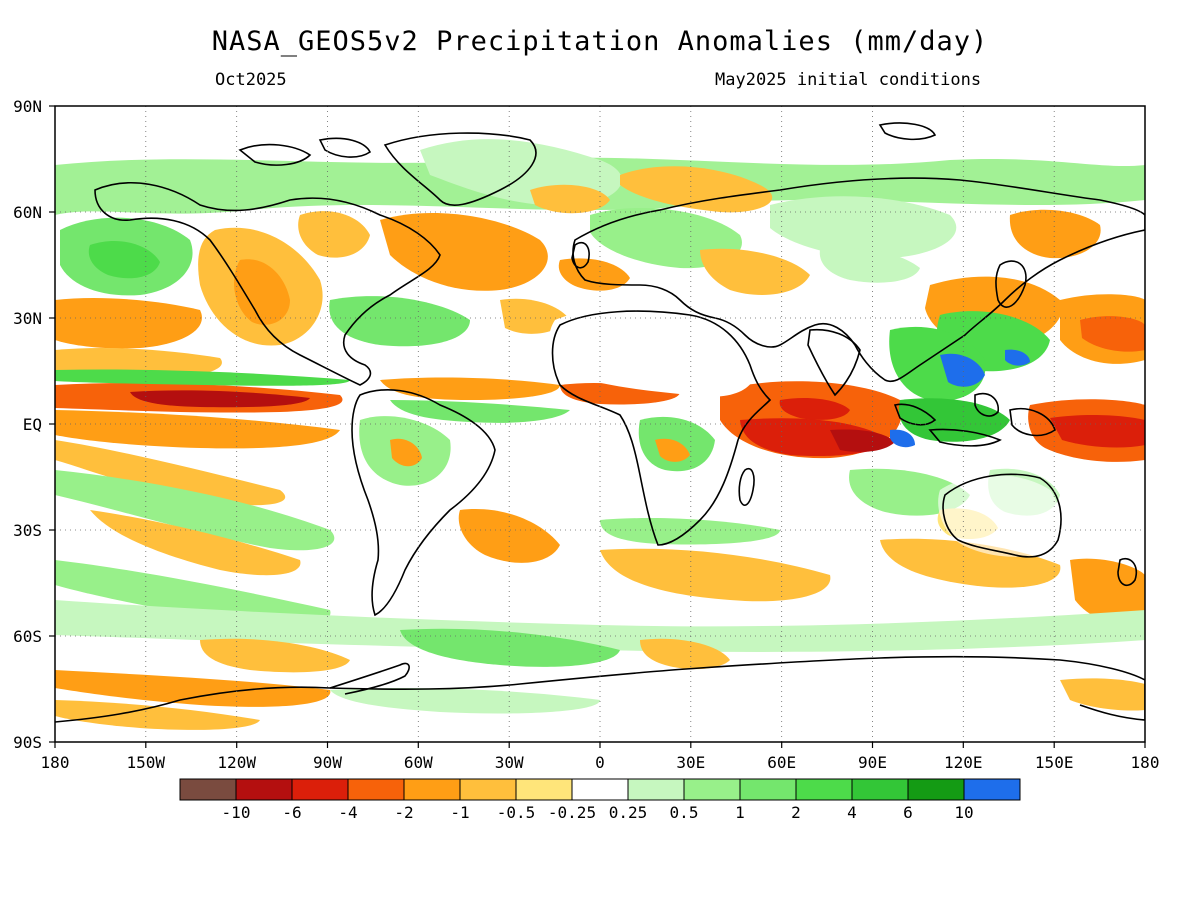 The height and width of the screenshot is (900, 1200). What do you see at coordinates (32, 424) in the screenshot?
I see `lat-tick-label: EQ` at bounding box center [32, 424].